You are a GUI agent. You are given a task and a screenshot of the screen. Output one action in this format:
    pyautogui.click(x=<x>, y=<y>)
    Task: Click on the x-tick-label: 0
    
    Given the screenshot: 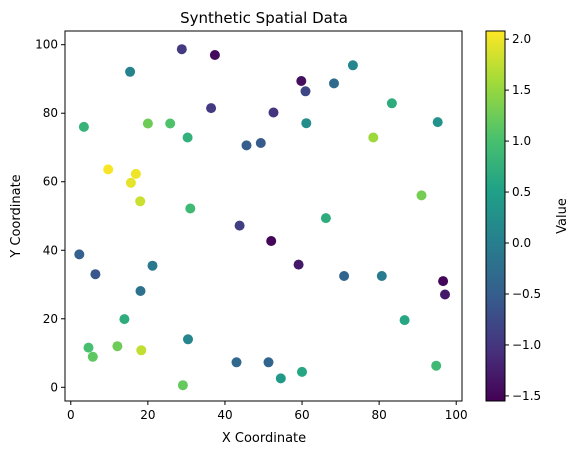 What is the action you would take?
    pyautogui.click(x=71, y=415)
    